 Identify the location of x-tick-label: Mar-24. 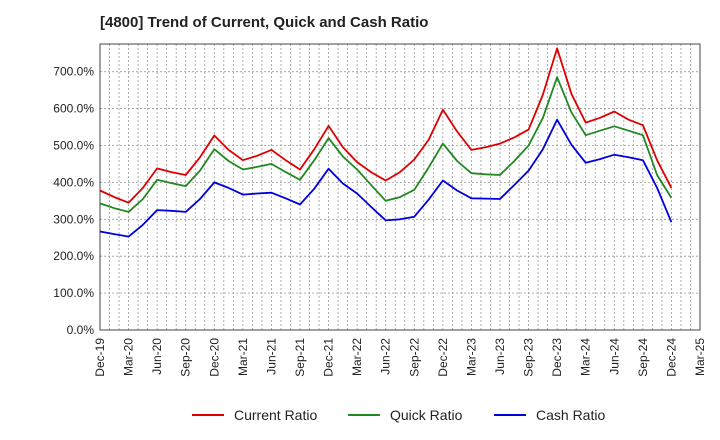
(586, 357).